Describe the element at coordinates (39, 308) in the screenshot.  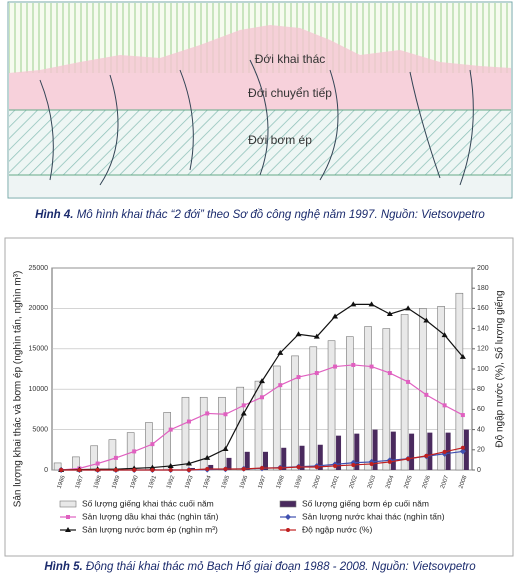
I see `y-tick-label: 20000` at that location.